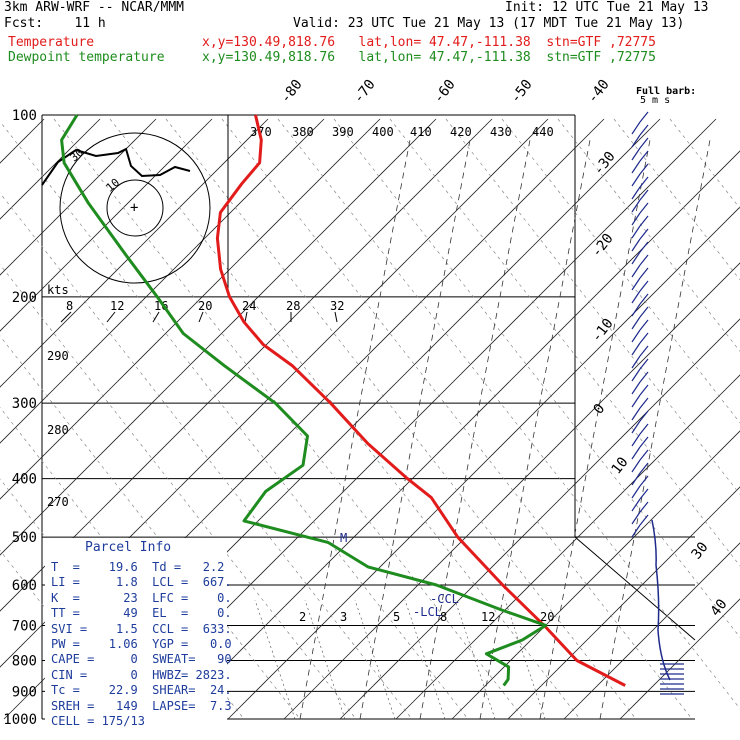 This screenshot has height=740, width=740. Describe the element at coordinates (117, 306) in the screenshot. I see `hodograph-speed-tick: 12` at that location.